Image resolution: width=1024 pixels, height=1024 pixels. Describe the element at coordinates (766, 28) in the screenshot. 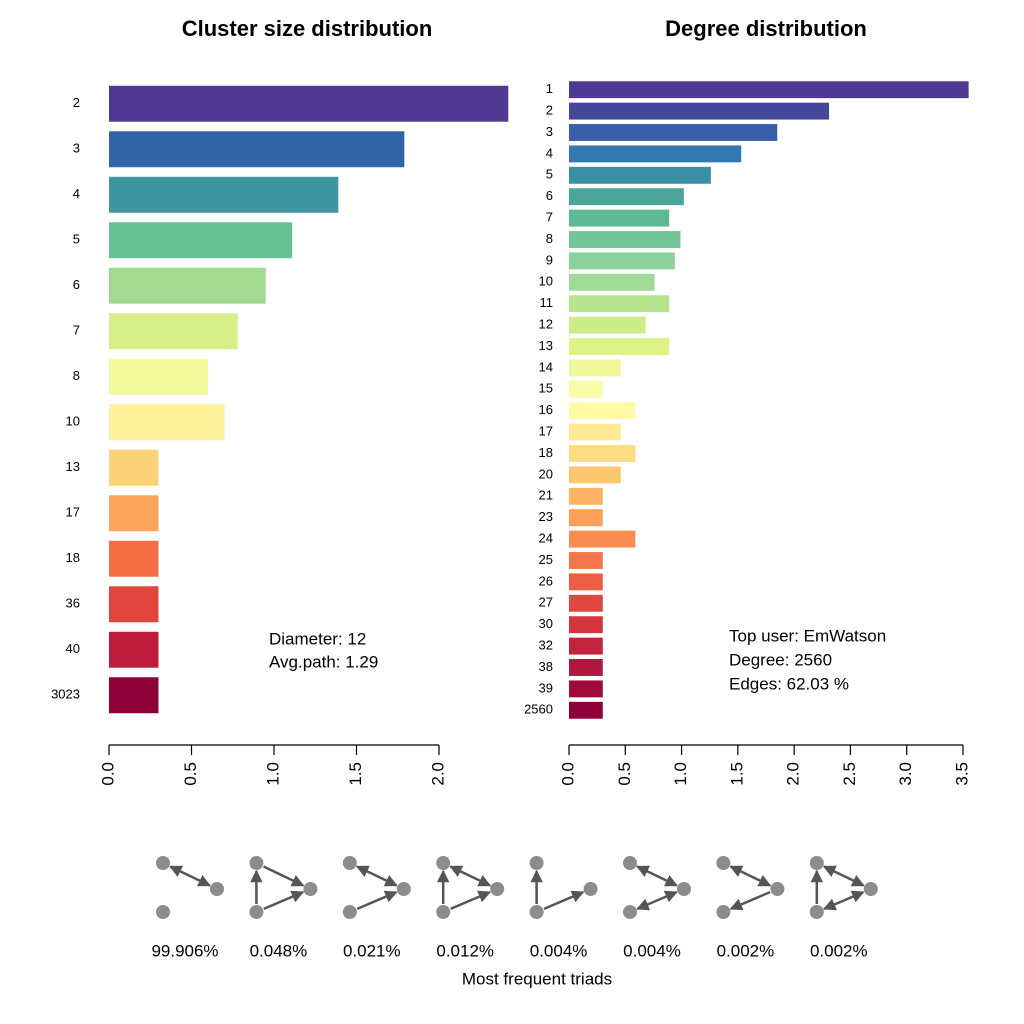

I see `chart-title: Degree distribution` at that location.